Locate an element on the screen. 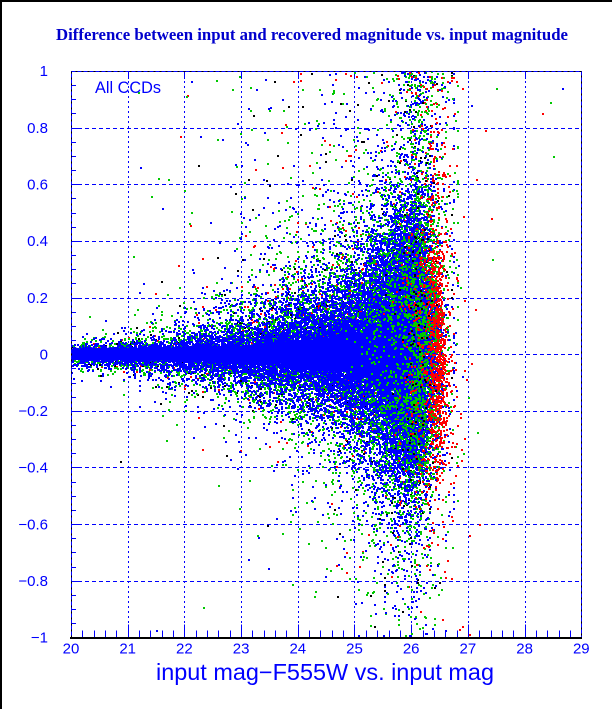 This screenshot has width=612, height=709. svg-text: 0.4 is located at coordinates (37, 241).